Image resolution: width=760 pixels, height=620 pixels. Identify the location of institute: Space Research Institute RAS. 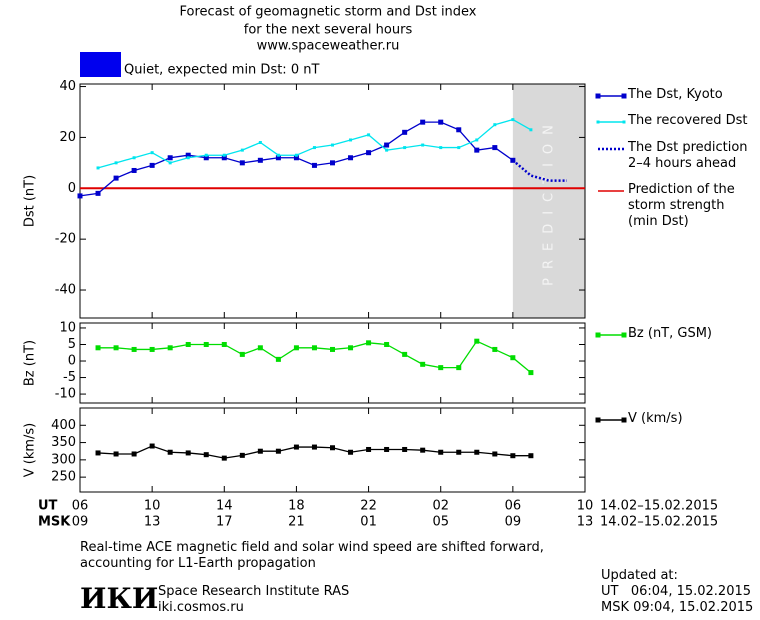
(254, 591).